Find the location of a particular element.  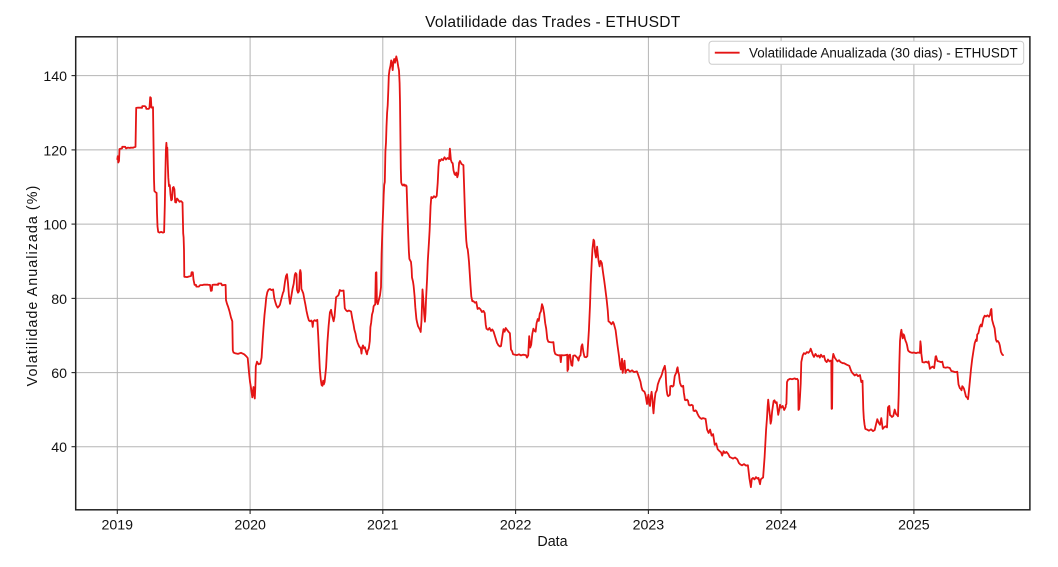

svg-text: 2024 is located at coordinates (781, 526).